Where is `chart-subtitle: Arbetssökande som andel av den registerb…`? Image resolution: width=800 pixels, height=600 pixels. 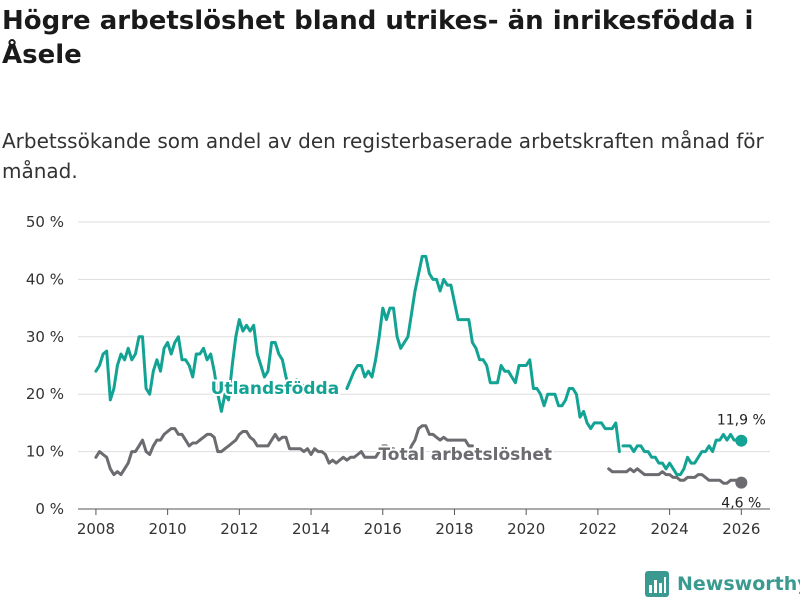
chart-subtitle: Arbetssökande som andel av den registerb… is located at coordinates (383, 156).